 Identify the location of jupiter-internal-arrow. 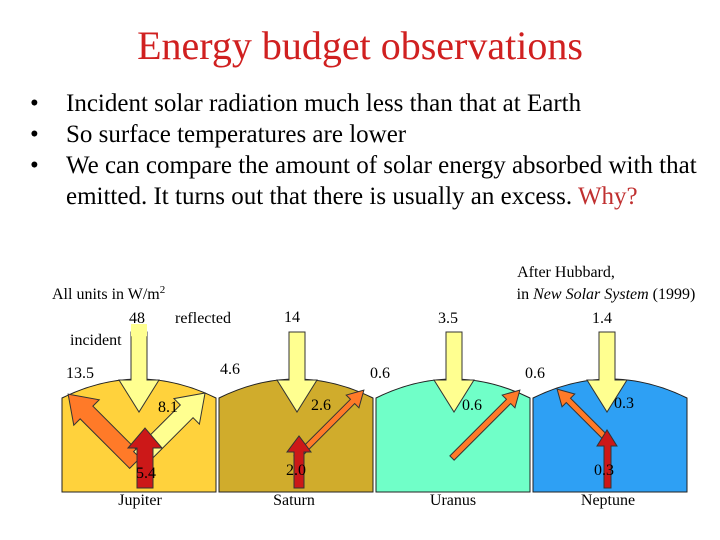
(145, 458).